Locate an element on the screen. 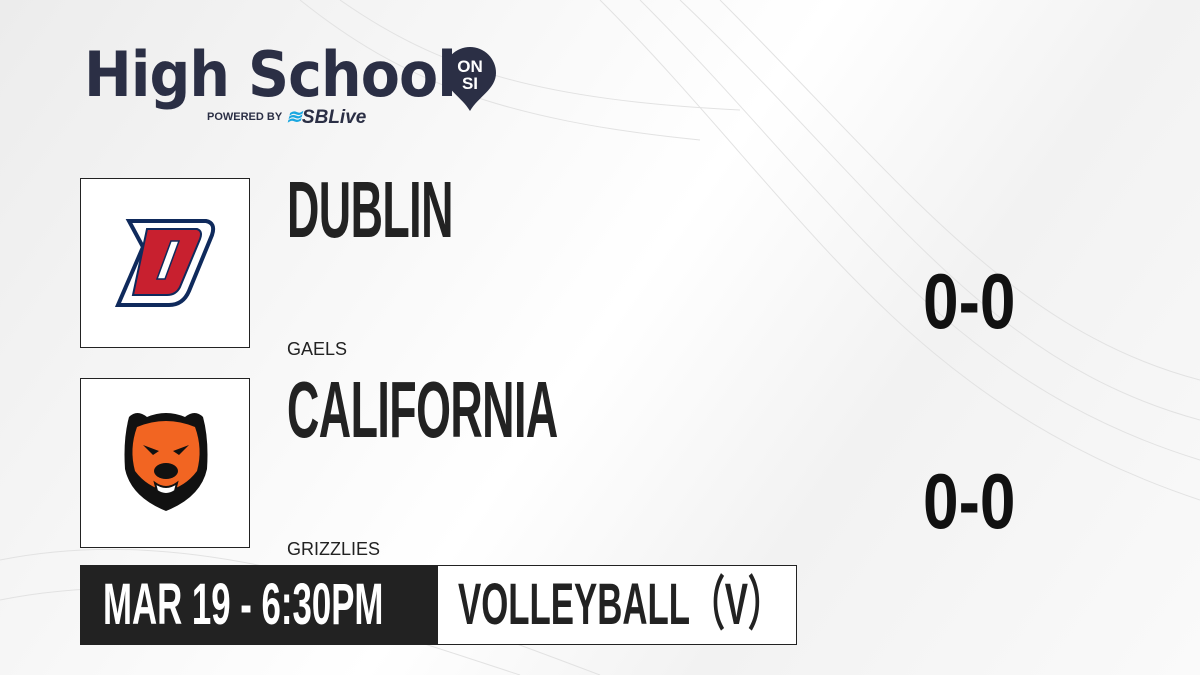 The width and height of the screenshot is (1200, 675). brand-title: High School is located at coordinates (270, 74).